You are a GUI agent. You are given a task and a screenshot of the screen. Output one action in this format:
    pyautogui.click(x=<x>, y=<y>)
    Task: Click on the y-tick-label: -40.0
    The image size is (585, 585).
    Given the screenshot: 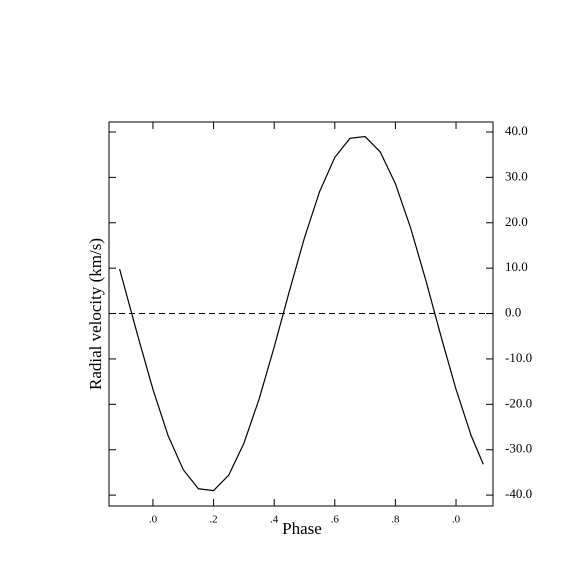 What is the action you would take?
    pyautogui.click(x=518, y=493)
    